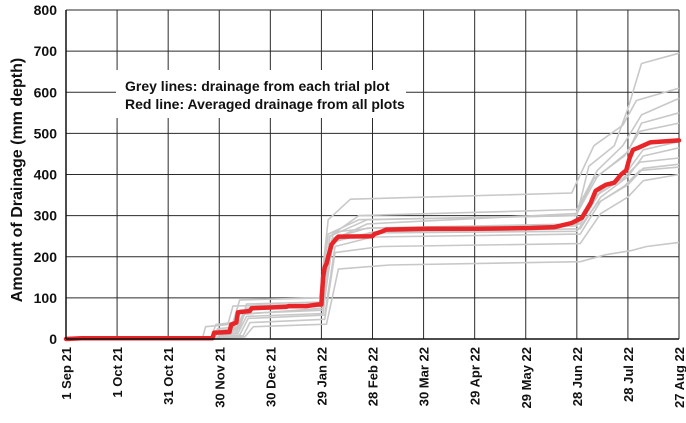 This screenshot has width=686, height=423. What do you see at coordinates (46, 298) in the screenshot?
I see `y-tick-label: 100` at bounding box center [46, 298].